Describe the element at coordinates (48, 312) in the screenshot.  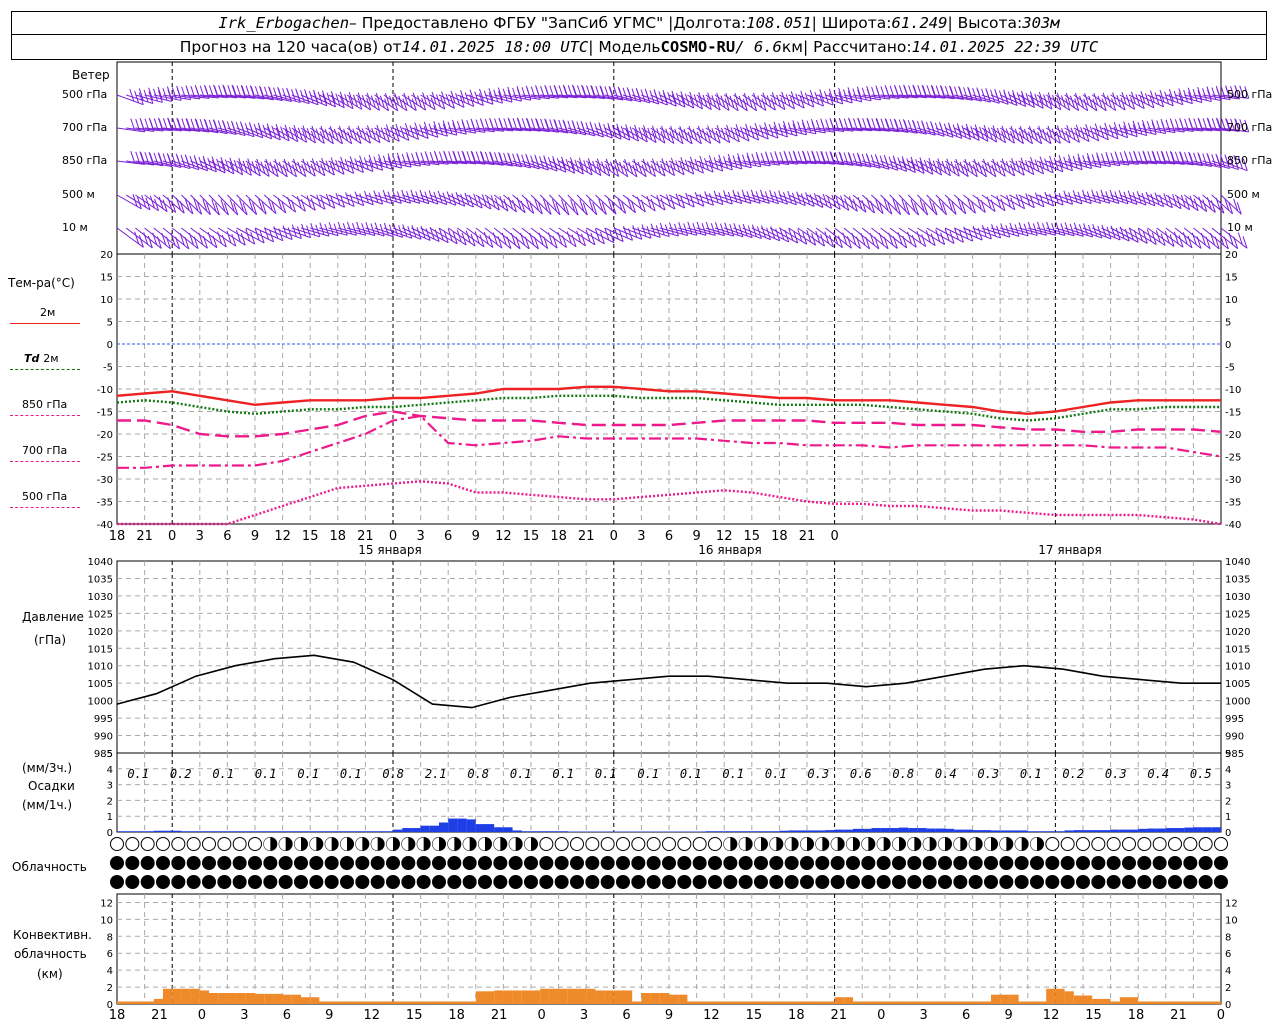
I see `temp-legend-text: 2м` at that location.